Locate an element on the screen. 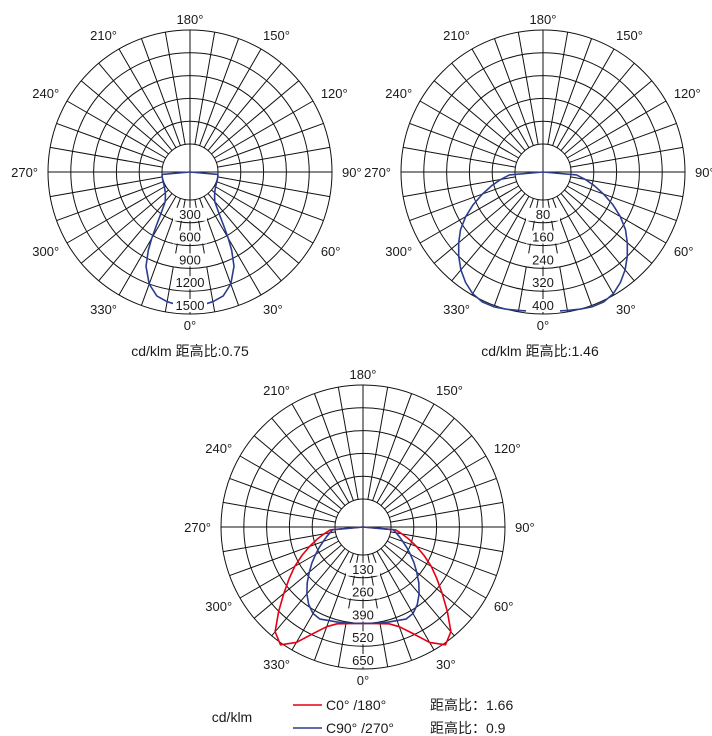  radial-tick-label: 260 is located at coordinates (363, 592).